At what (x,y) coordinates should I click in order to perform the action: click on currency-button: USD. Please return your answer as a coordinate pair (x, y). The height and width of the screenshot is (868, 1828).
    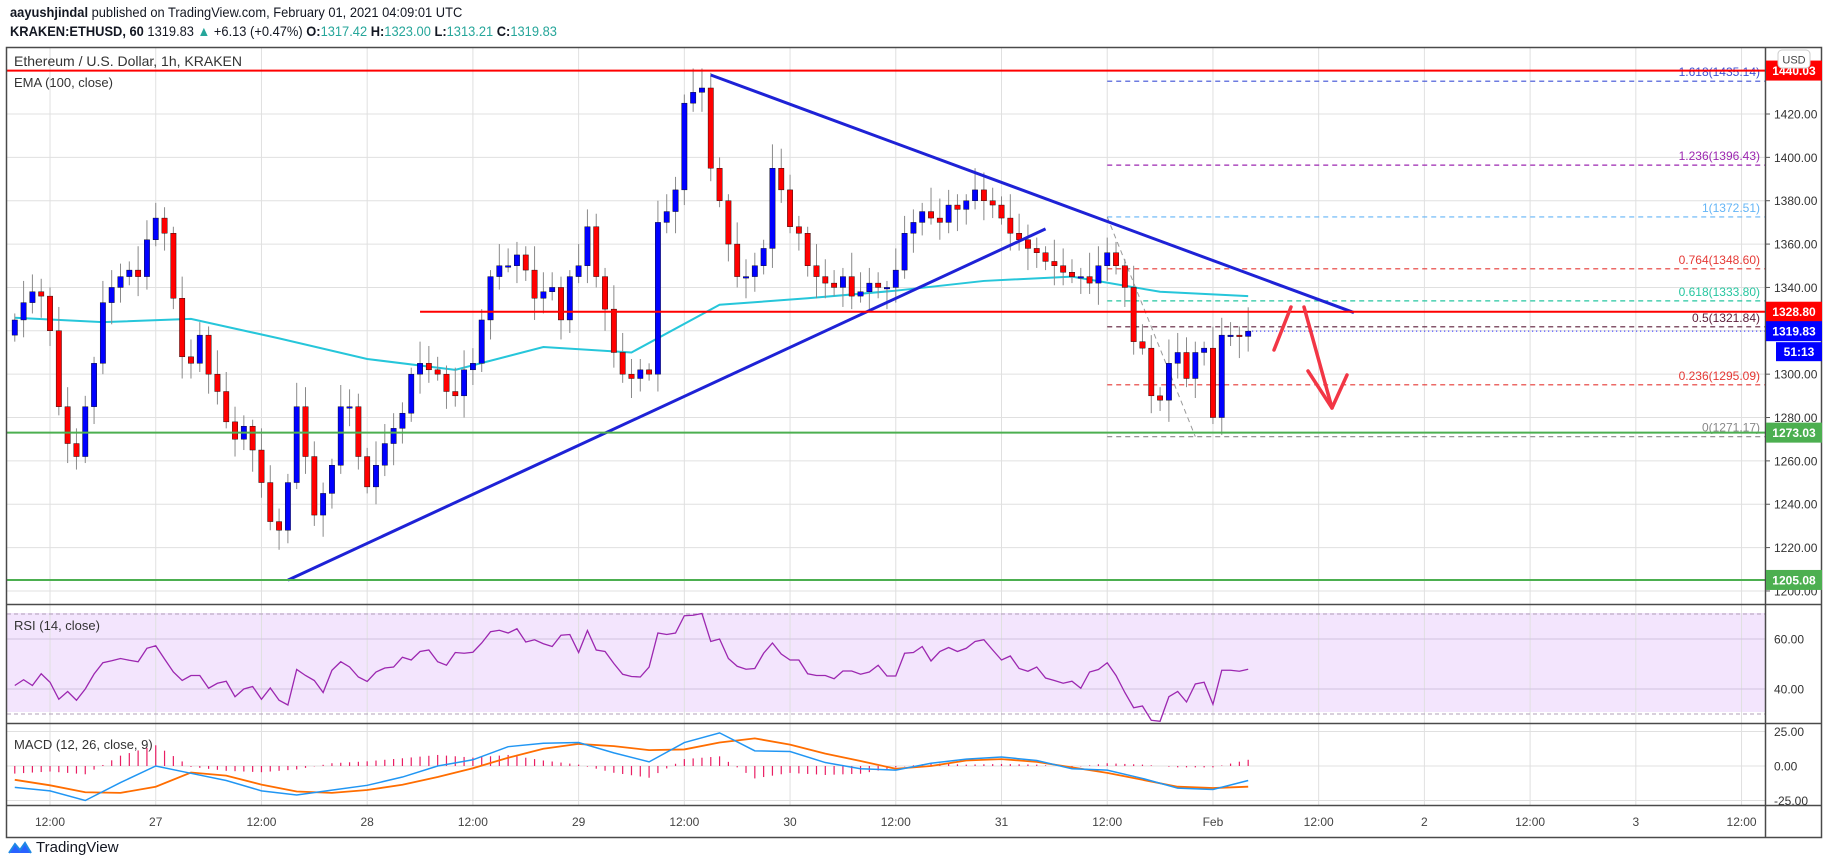
    Looking at the image, I should click on (1794, 59).